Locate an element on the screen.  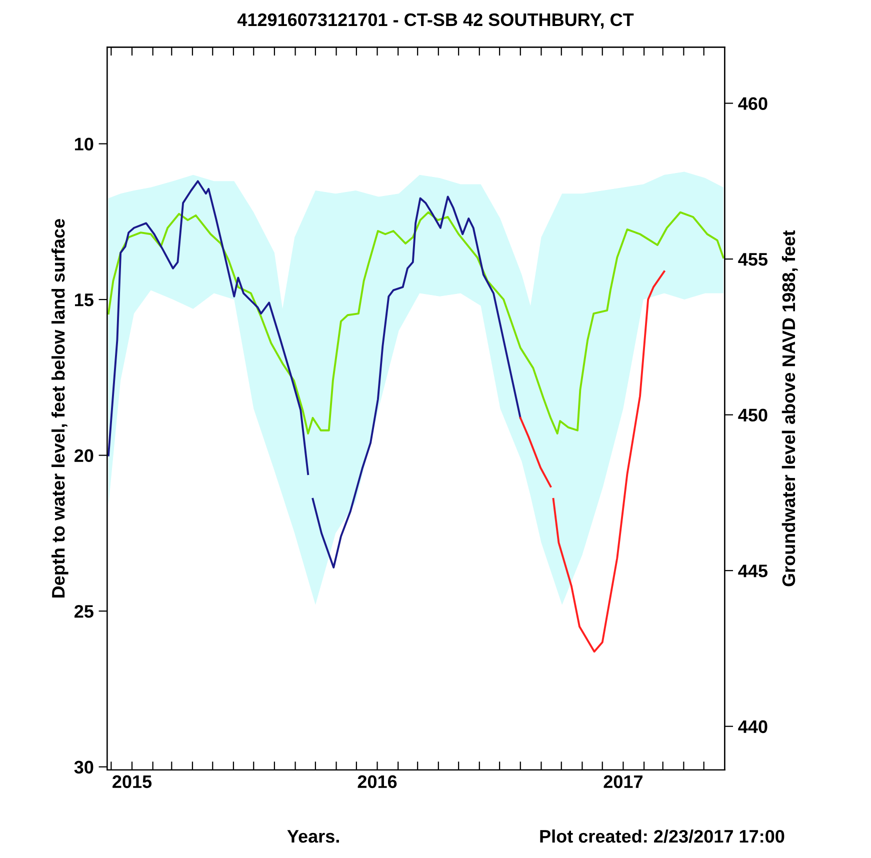
y-tick-label: 30 is located at coordinates (84, 767).